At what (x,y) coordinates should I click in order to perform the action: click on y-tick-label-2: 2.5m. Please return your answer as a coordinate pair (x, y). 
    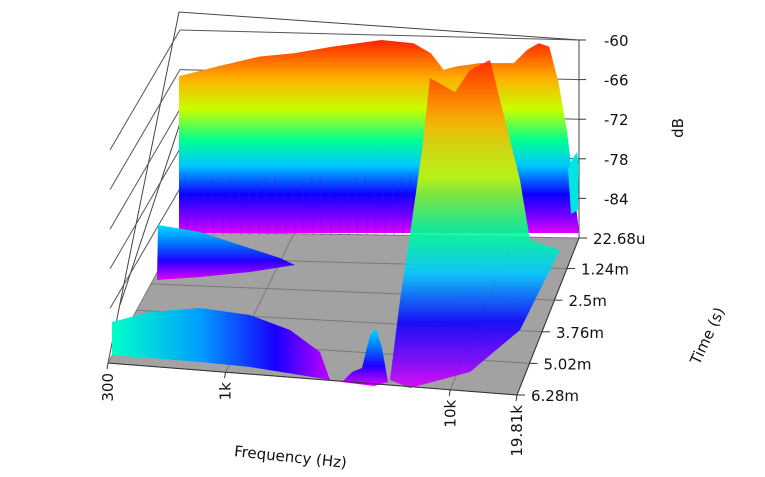
    Looking at the image, I should click on (587, 301).